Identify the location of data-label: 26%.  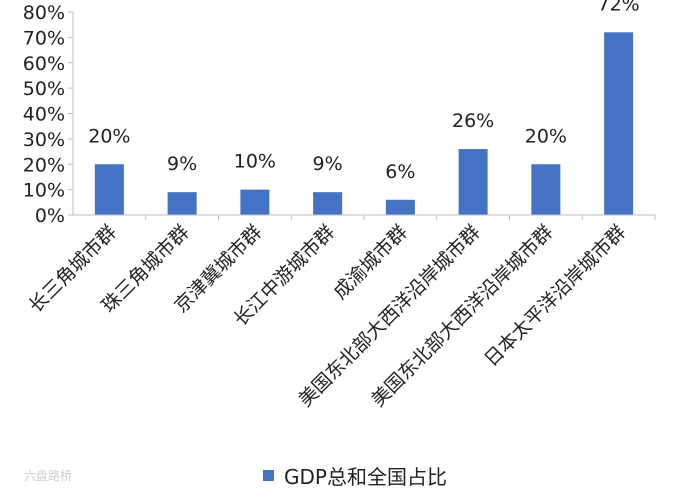
(473, 121).